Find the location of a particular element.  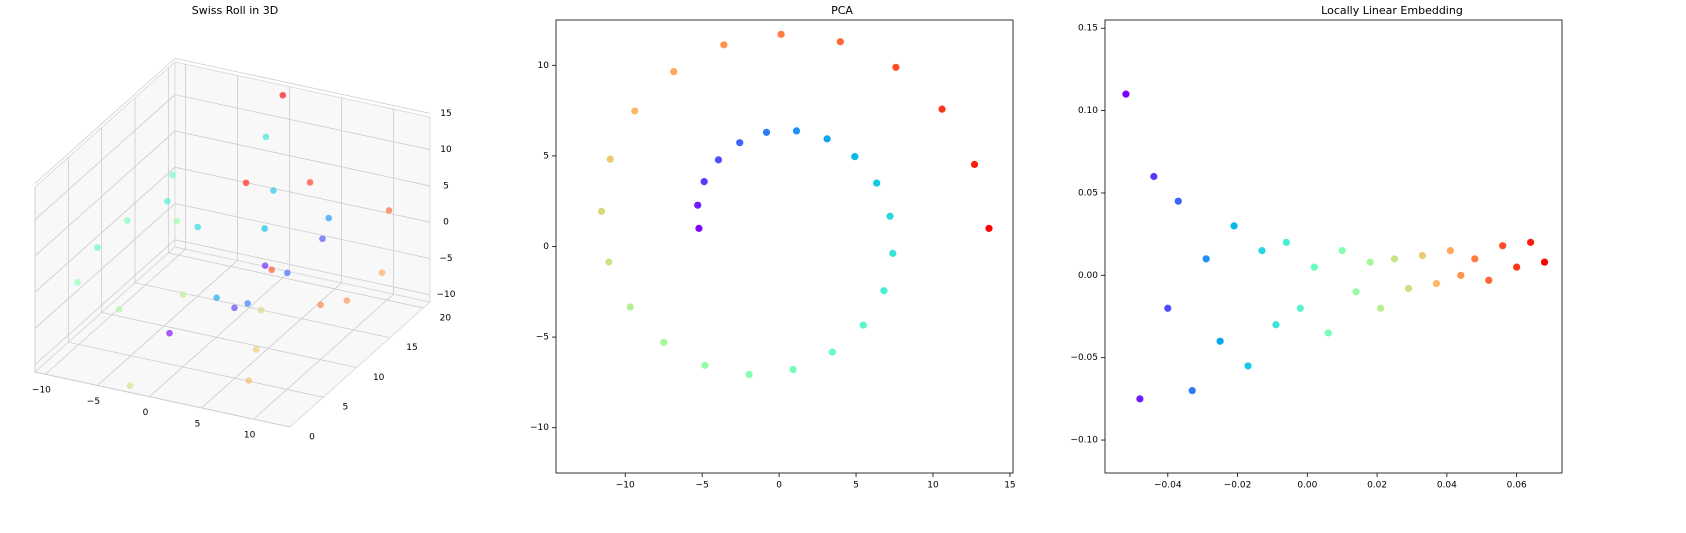

z-tick-label: 10 is located at coordinates (446, 150).